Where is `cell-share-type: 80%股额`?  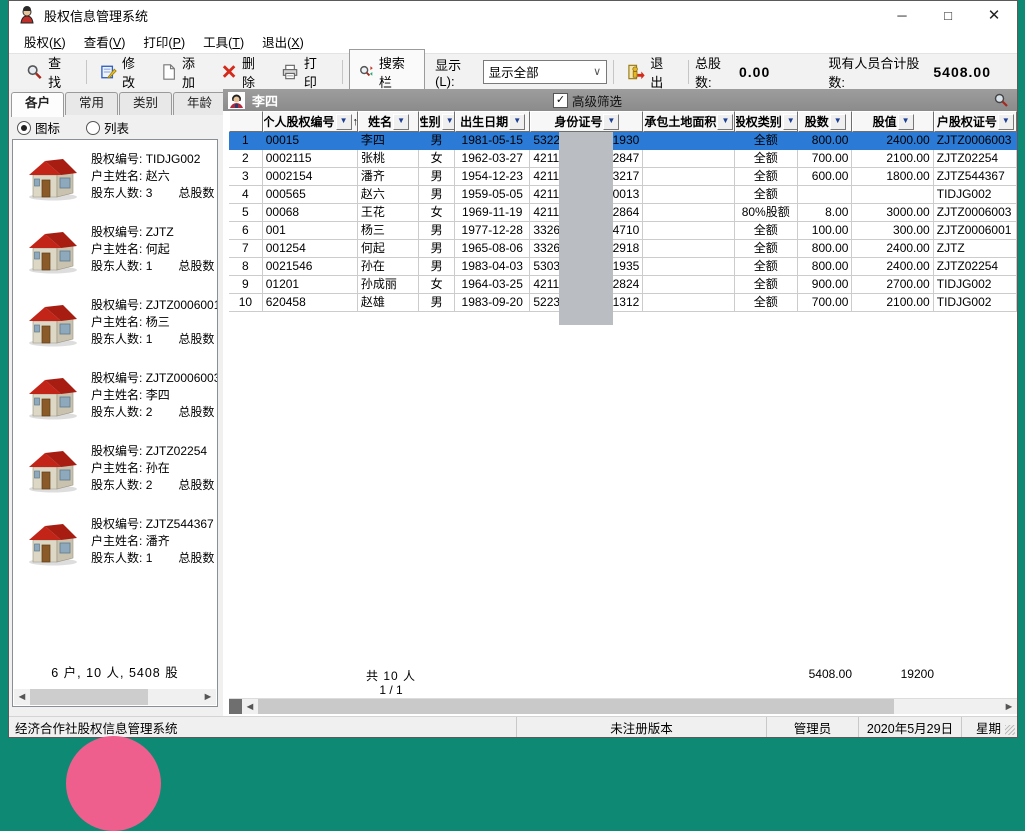 cell-share-type: 80%股额 is located at coordinates (766, 213).